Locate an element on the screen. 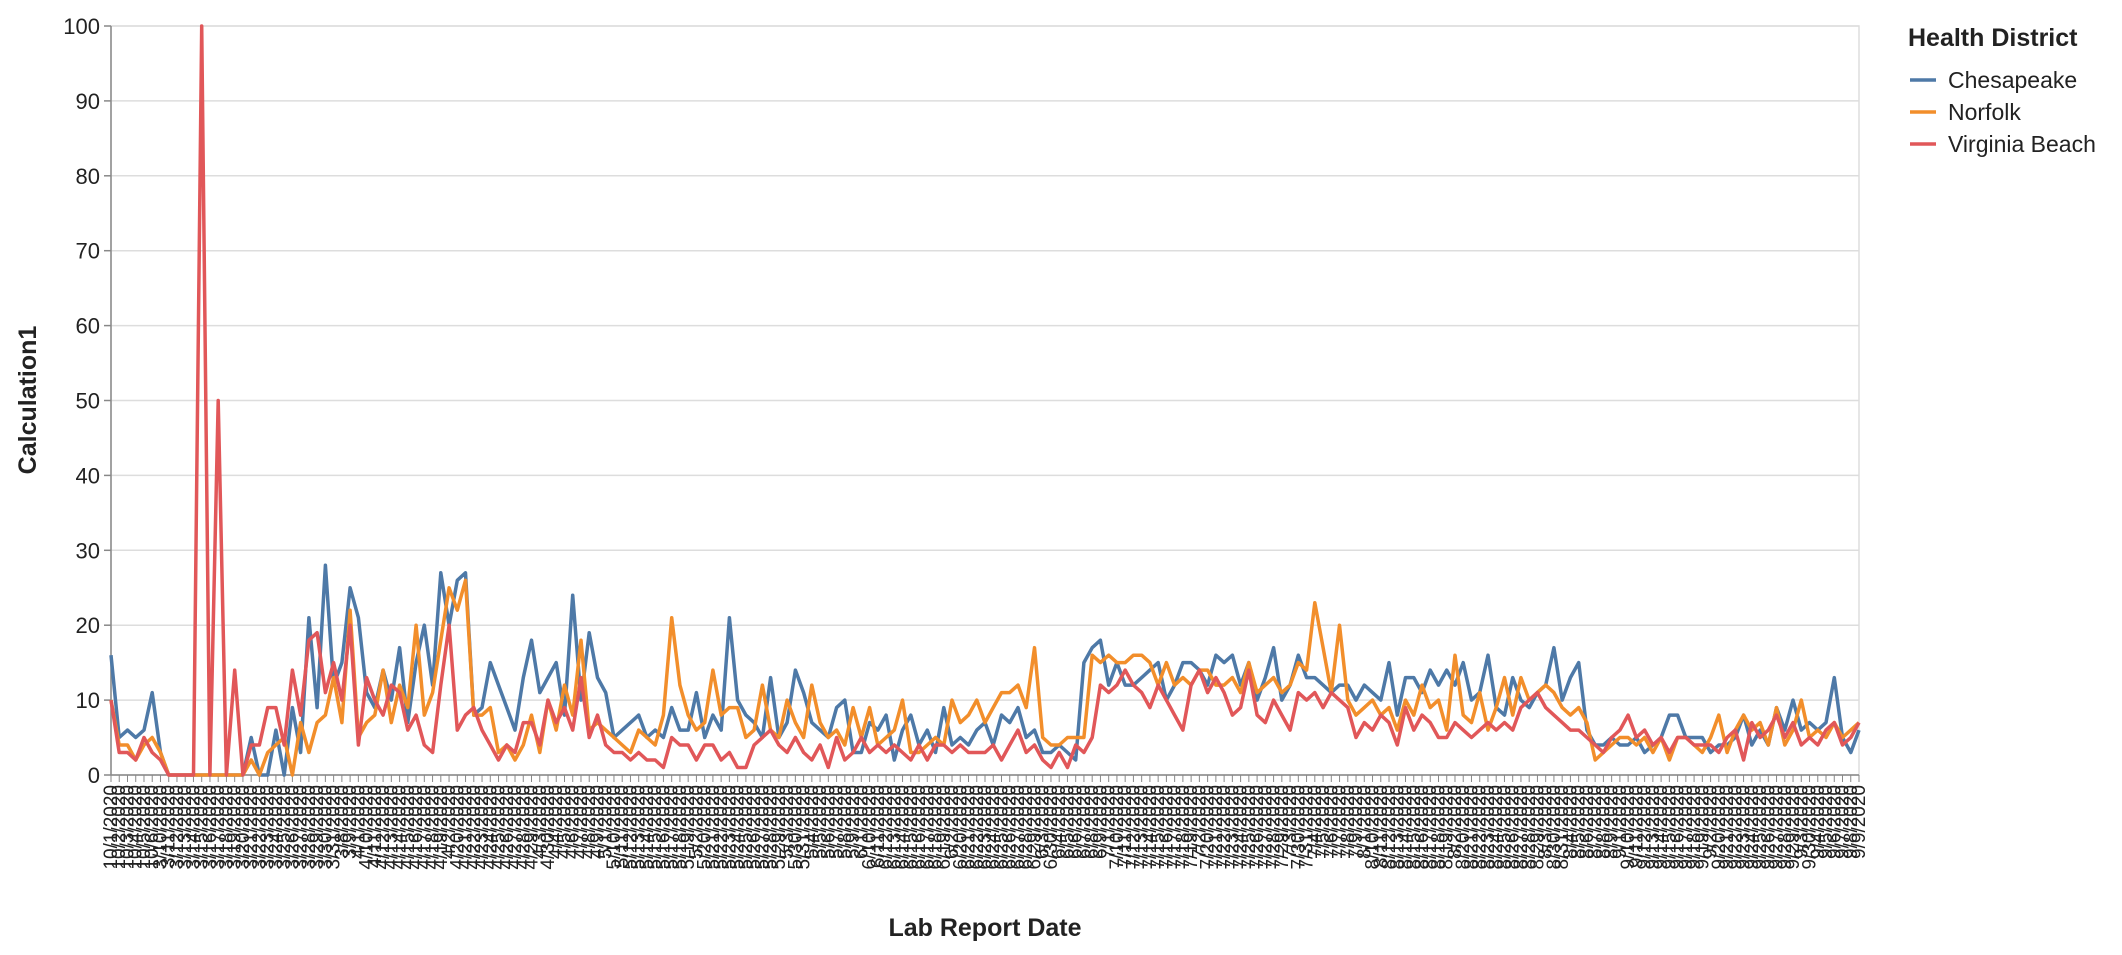 The height and width of the screenshot is (955, 2122). x-tick-label: 8/22/2020 is located at coordinates (1480, 827).